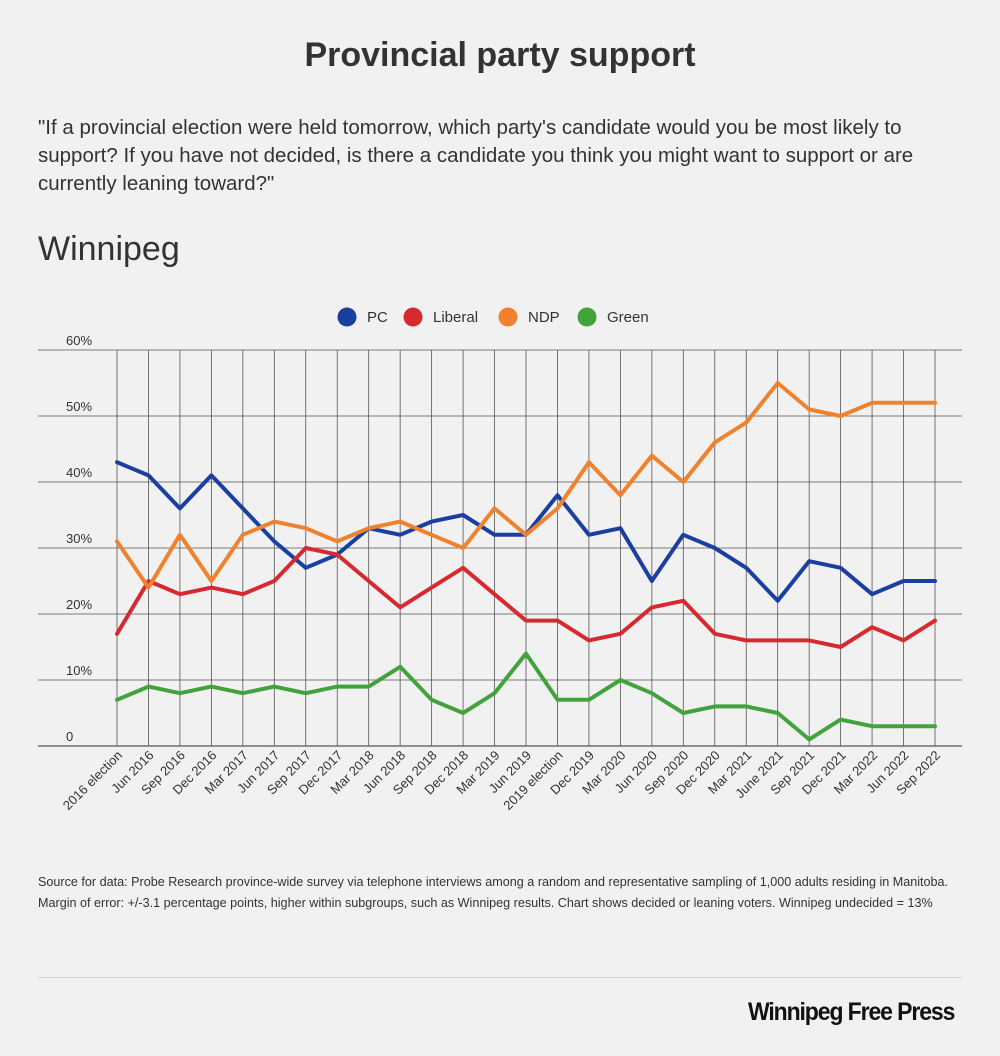 The height and width of the screenshot is (1056, 1000). What do you see at coordinates (628, 317) in the screenshot?
I see `legend-label-green: Green` at bounding box center [628, 317].